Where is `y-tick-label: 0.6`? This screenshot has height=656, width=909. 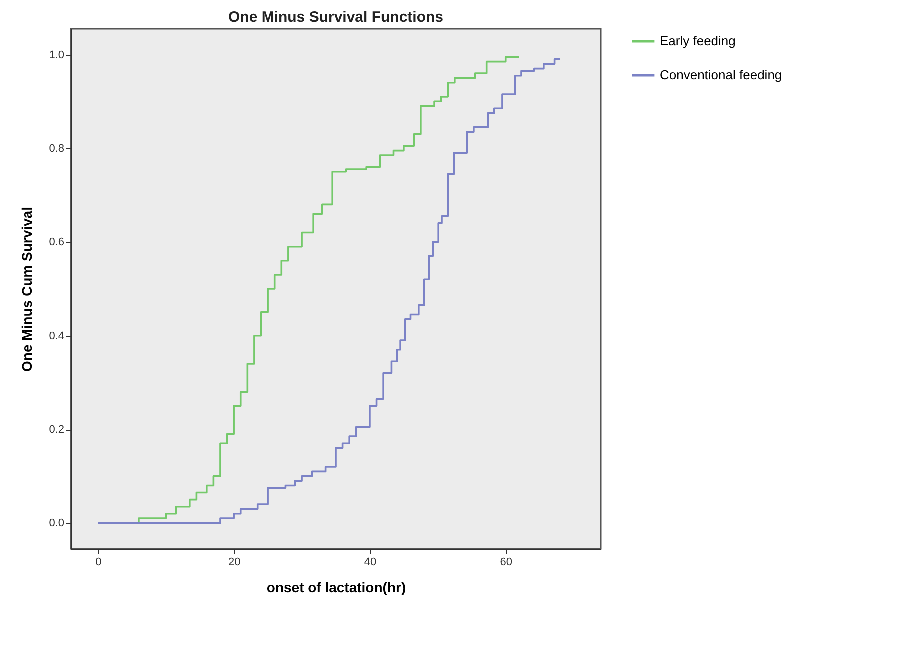 y-tick-label: 0.6 is located at coordinates (56, 242).